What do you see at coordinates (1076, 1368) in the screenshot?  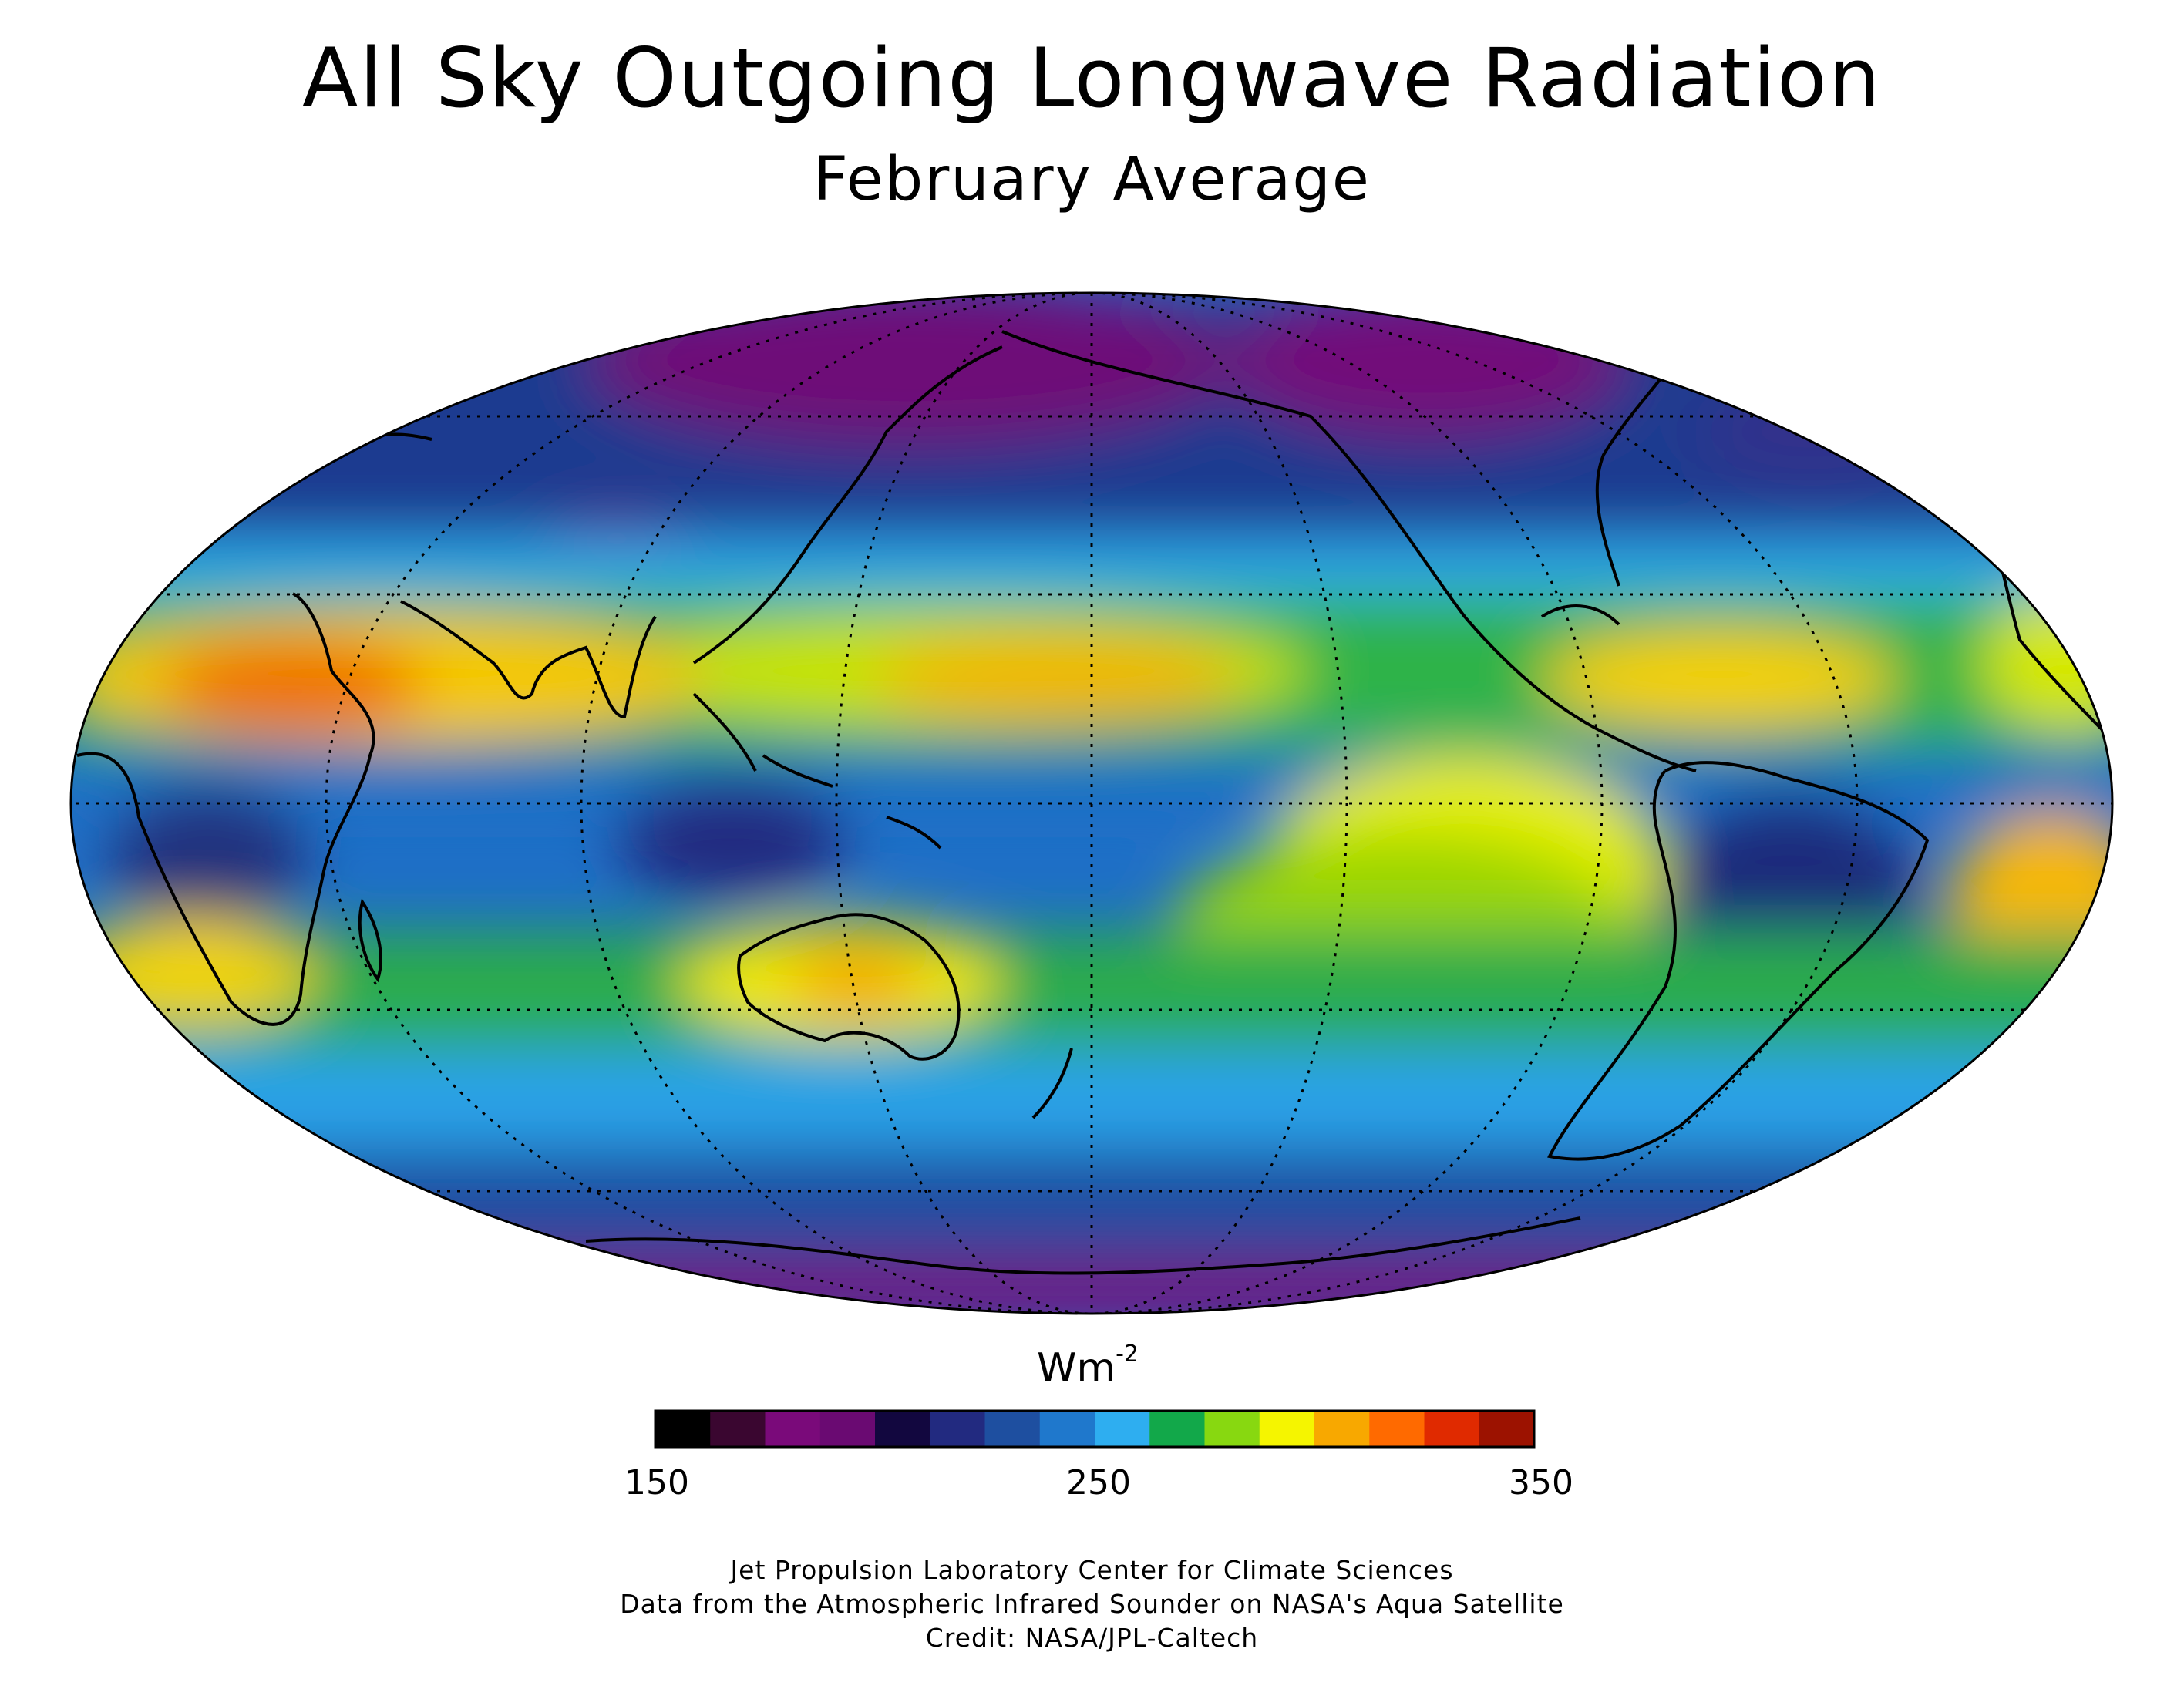 I see `units-base: Wm` at bounding box center [1076, 1368].